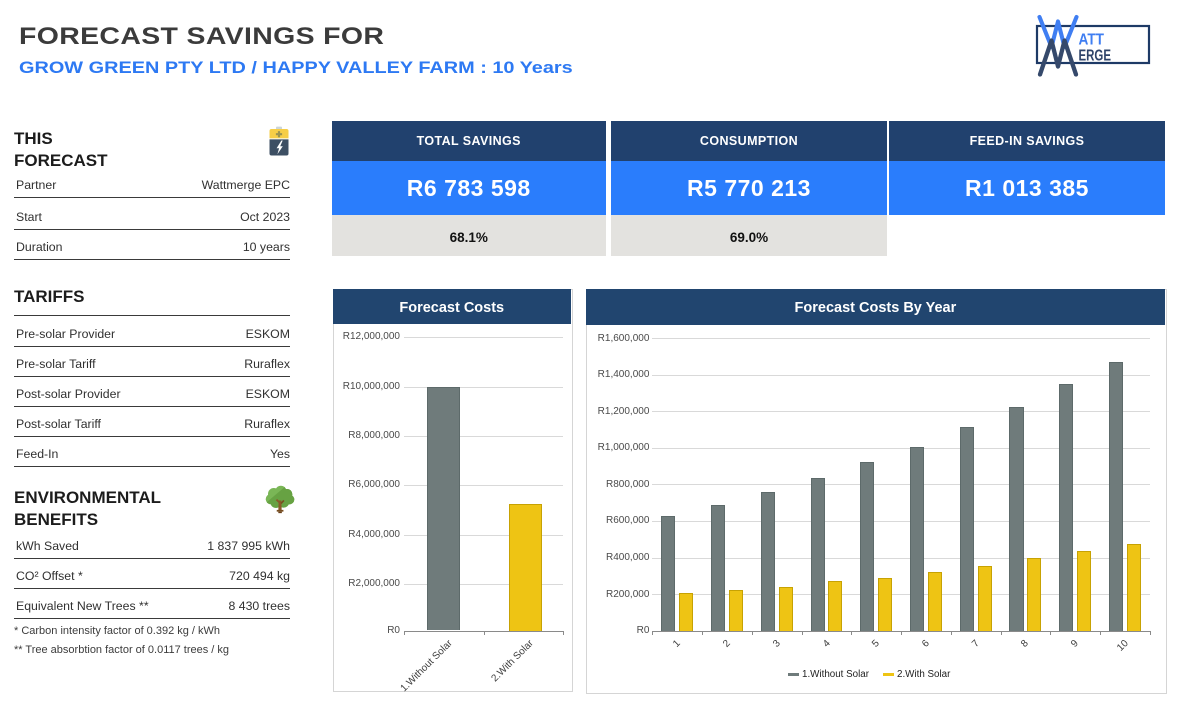 This screenshot has height=718, width=1188. I want to click on svg-text: ERGE, so click(1095, 56).